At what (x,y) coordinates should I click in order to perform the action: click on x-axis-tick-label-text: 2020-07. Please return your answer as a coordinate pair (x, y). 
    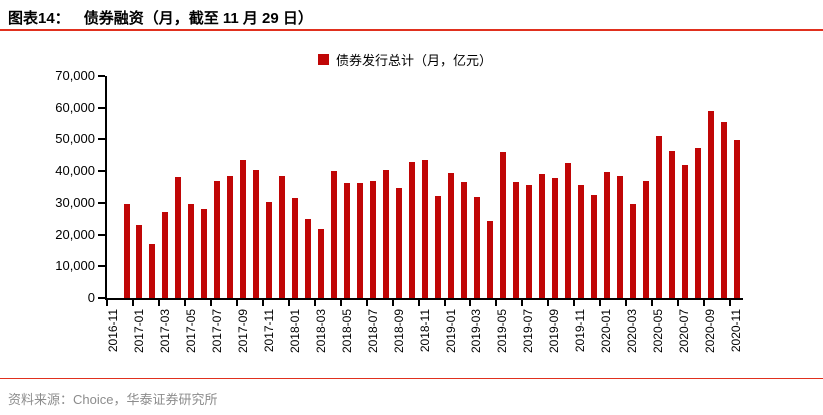
    Looking at the image, I should click on (684, 331).